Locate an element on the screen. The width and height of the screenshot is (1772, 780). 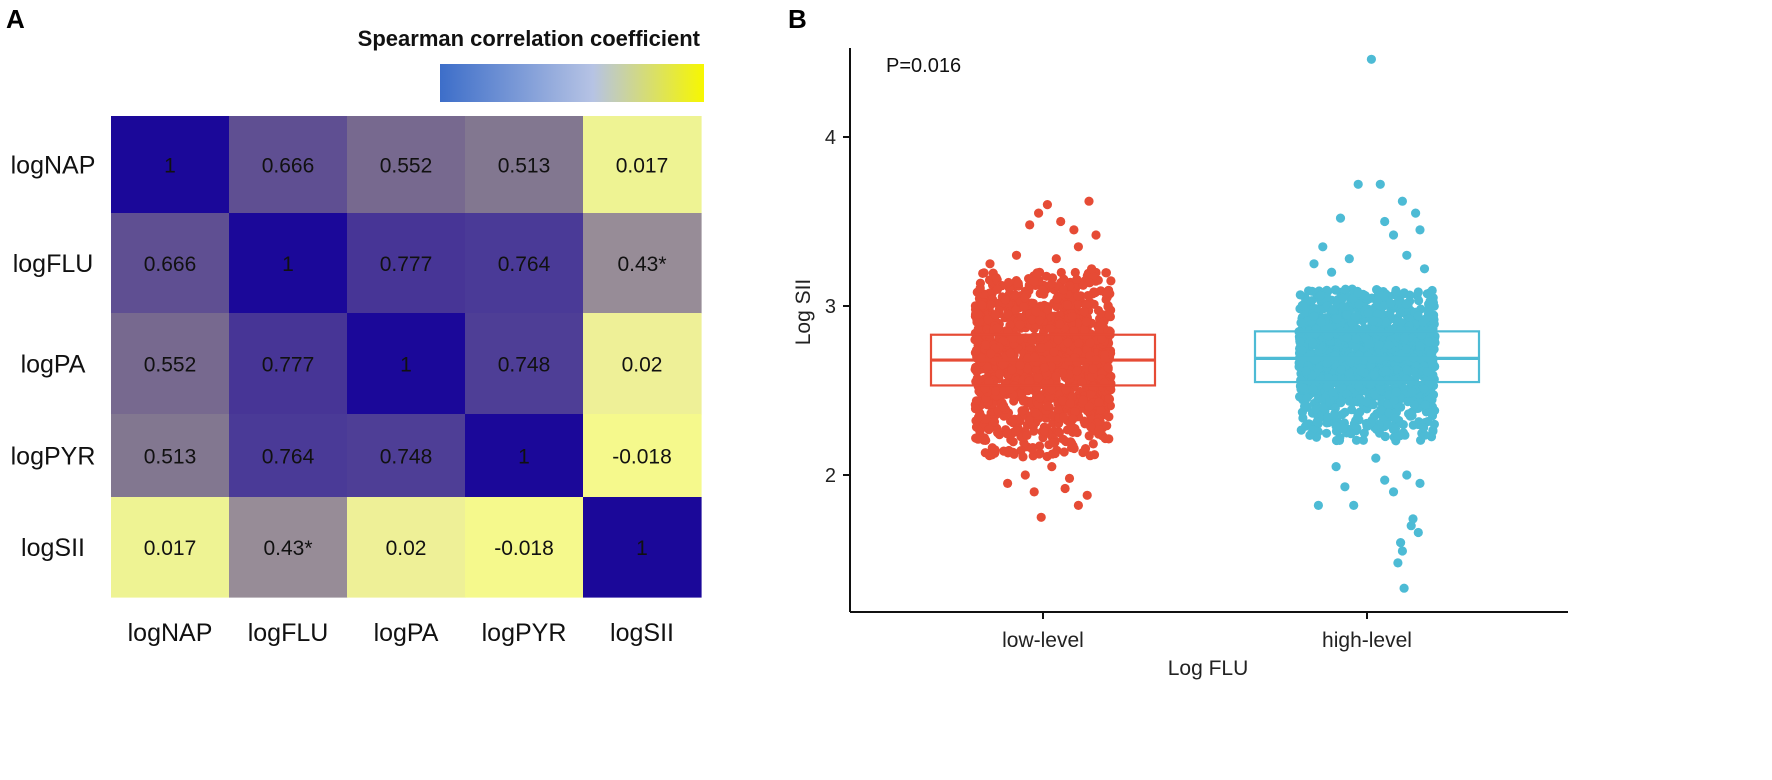
box is located at coordinates (1367, 357).